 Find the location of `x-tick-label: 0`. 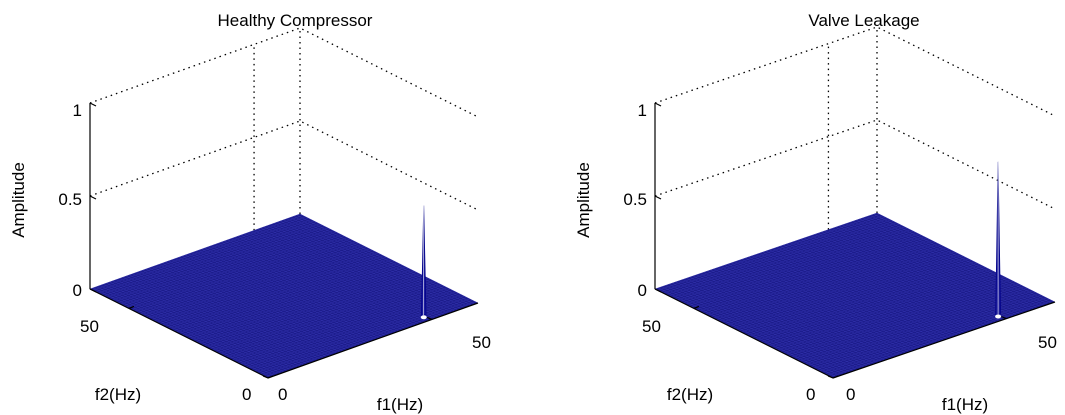

x-tick-label: 0 is located at coordinates (850, 394).